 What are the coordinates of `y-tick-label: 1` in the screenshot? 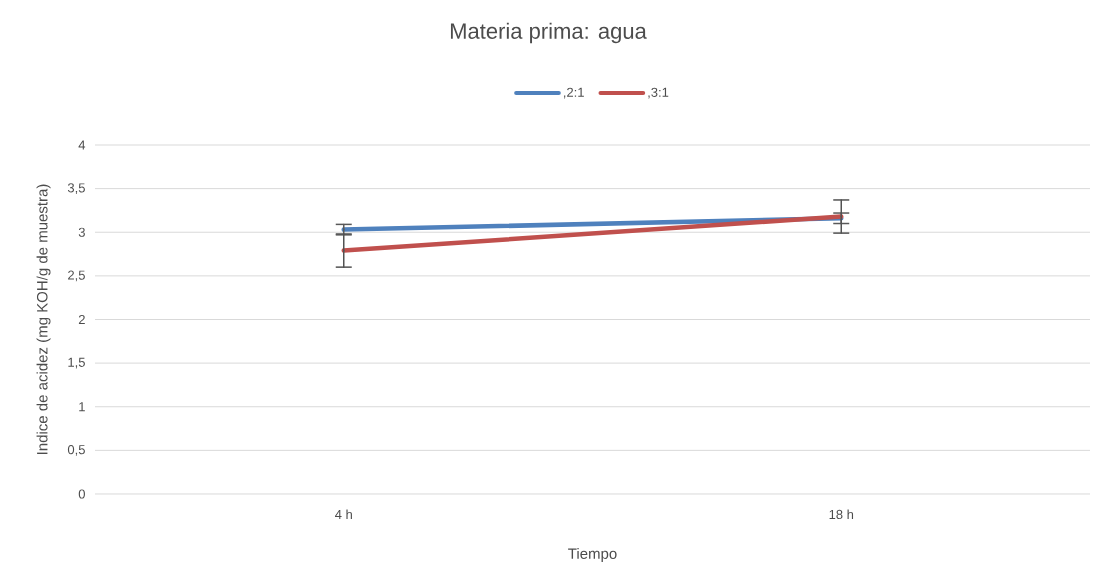 It's located at (82, 407).